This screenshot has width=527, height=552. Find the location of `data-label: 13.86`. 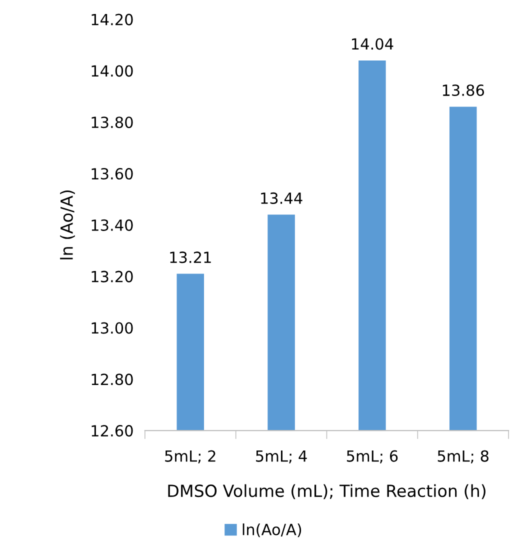

data-label: 13.86 is located at coordinates (463, 90).